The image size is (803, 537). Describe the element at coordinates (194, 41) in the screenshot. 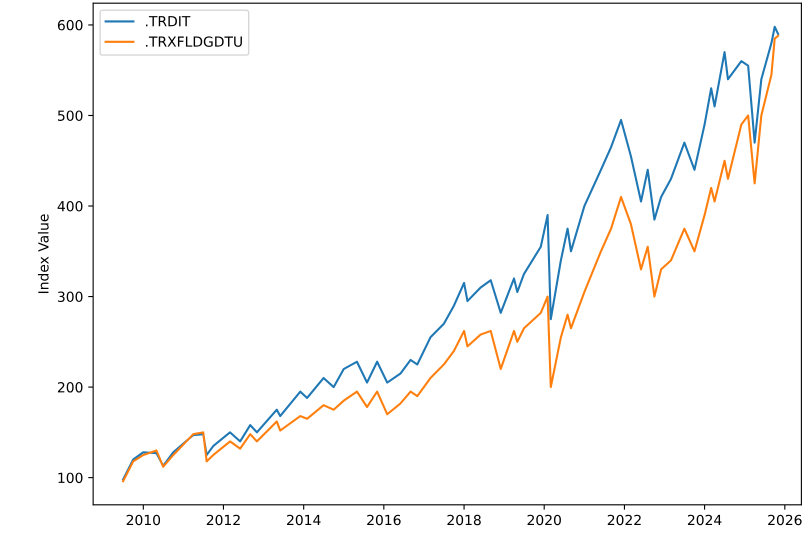

I see `legend-label: .TRXFLDGDTU` at that location.